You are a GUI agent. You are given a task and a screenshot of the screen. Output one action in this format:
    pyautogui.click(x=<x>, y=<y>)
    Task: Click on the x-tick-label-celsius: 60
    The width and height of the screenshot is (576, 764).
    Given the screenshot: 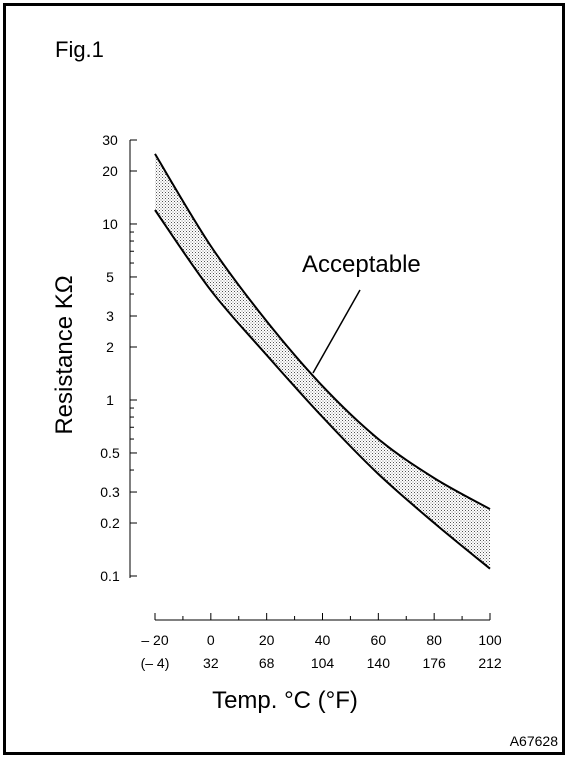 What is the action you would take?
    pyautogui.click(x=379, y=640)
    